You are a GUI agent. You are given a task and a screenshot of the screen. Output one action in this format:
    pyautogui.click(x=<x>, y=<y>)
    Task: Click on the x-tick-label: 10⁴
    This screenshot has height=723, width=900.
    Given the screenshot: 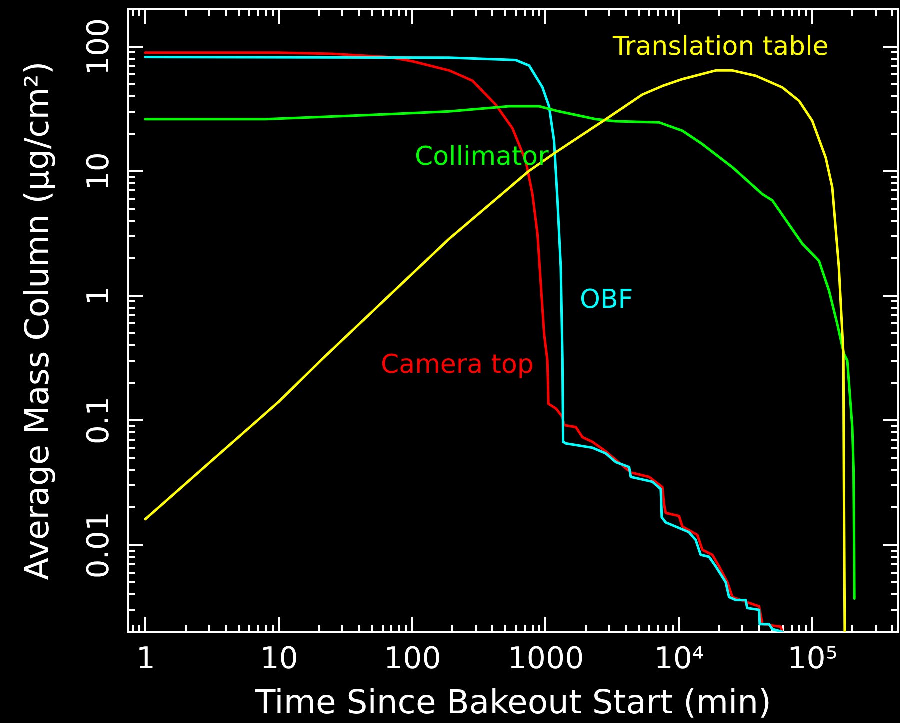 What is the action you would take?
    pyautogui.click(x=679, y=659)
    